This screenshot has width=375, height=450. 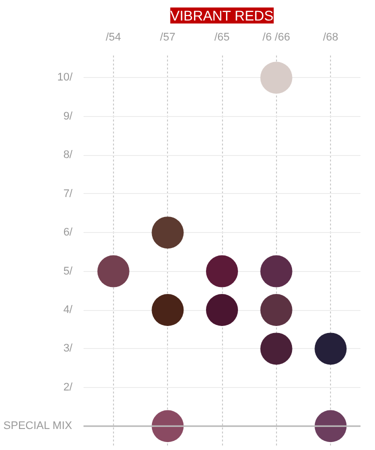 What do you see at coordinates (68, 310) in the screenshot?
I see `y-tick-label: 4/` at bounding box center [68, 310].